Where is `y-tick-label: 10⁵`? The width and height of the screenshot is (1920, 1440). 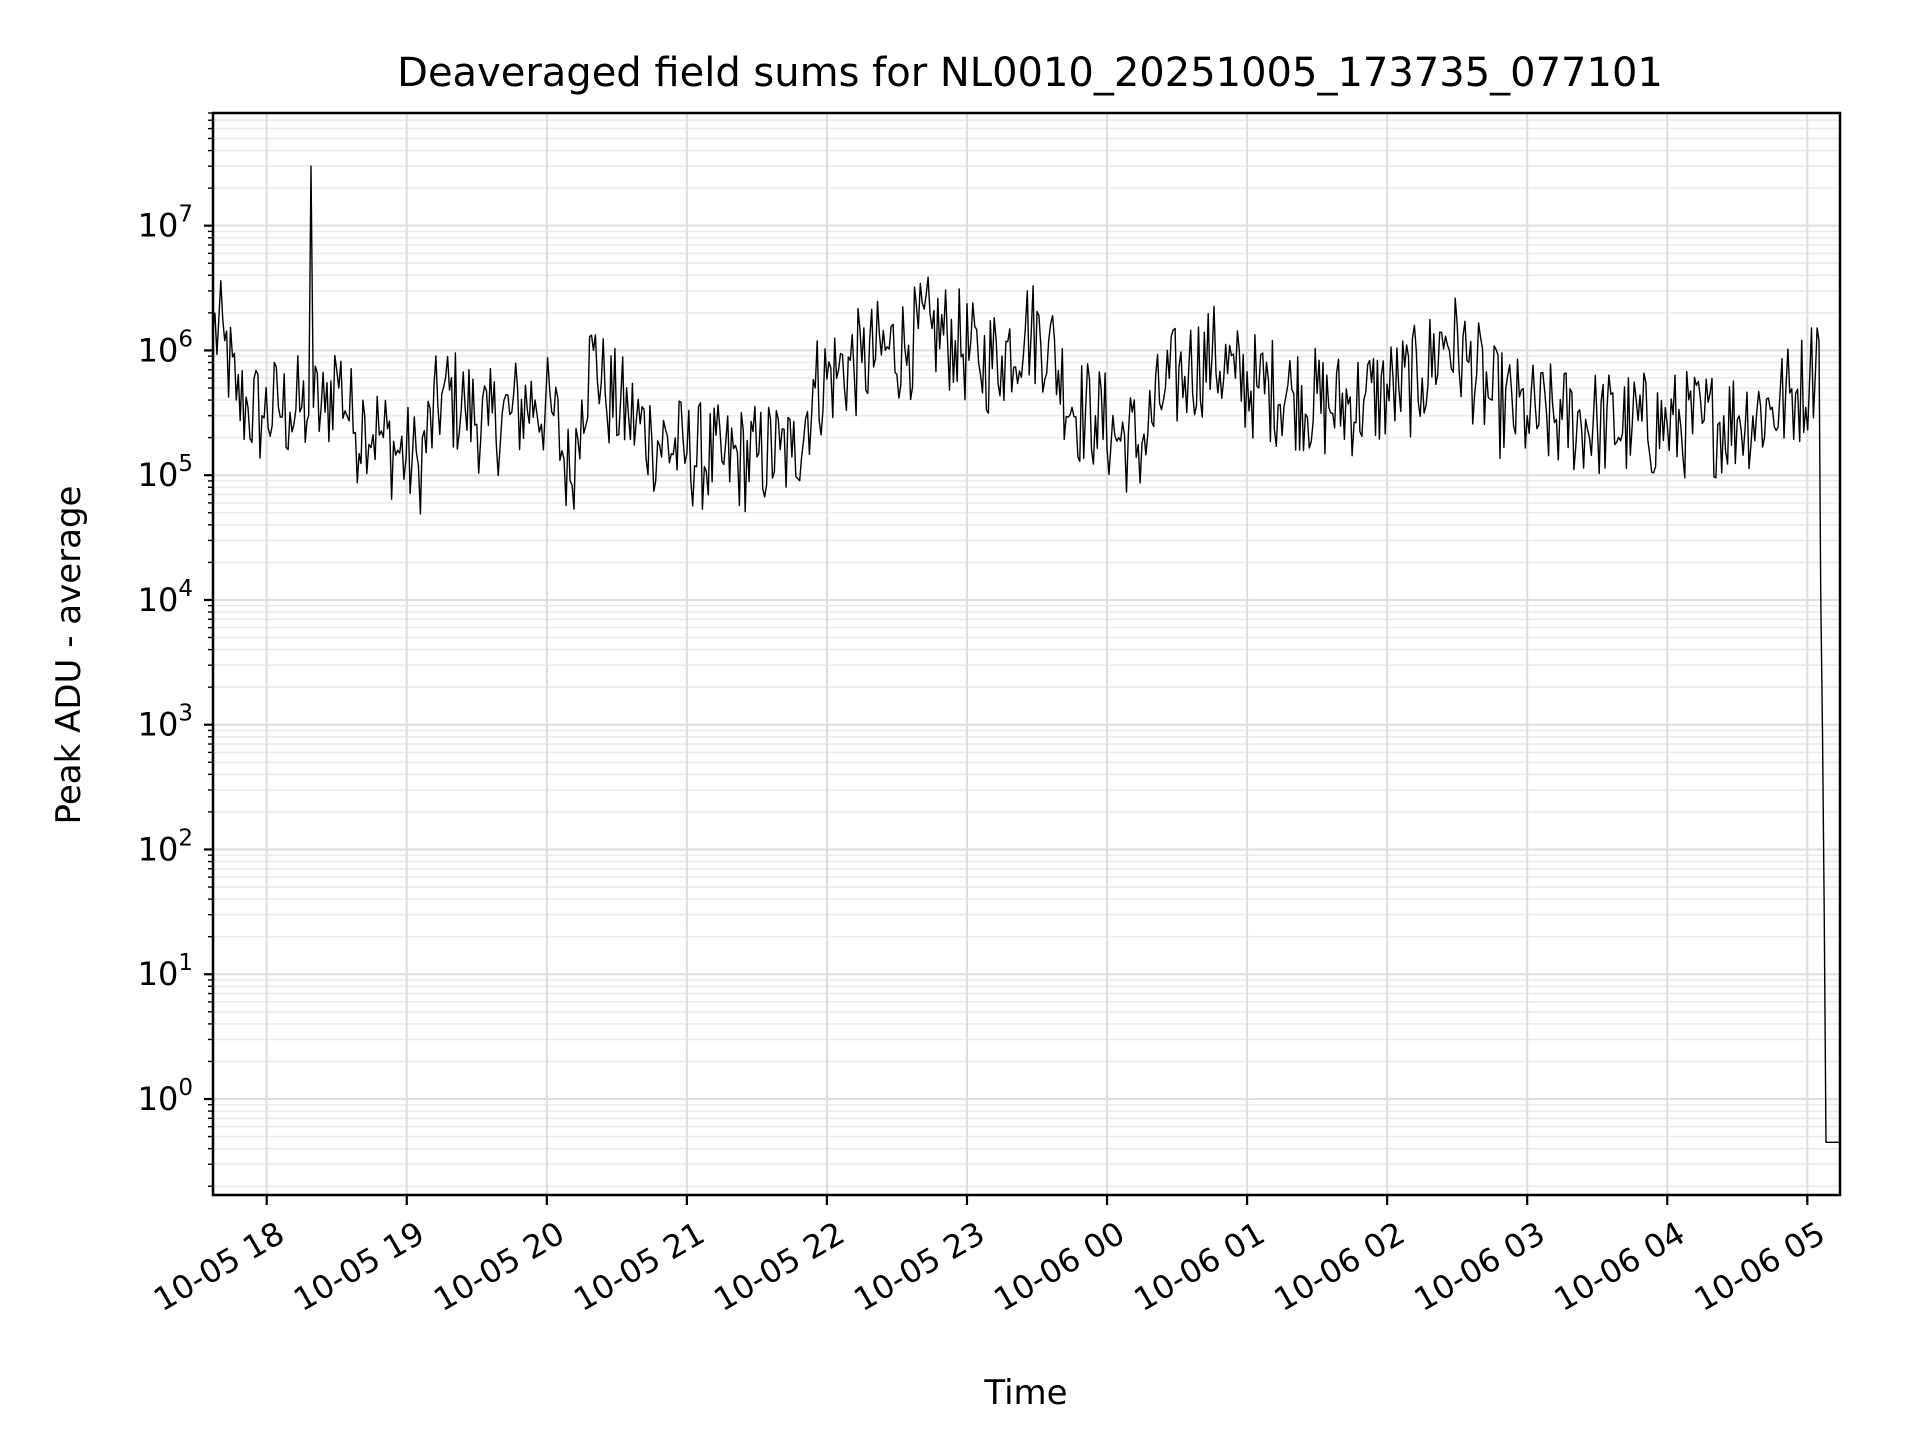 y-tick-label: 10⁵ is located at coordinates (165, 472).